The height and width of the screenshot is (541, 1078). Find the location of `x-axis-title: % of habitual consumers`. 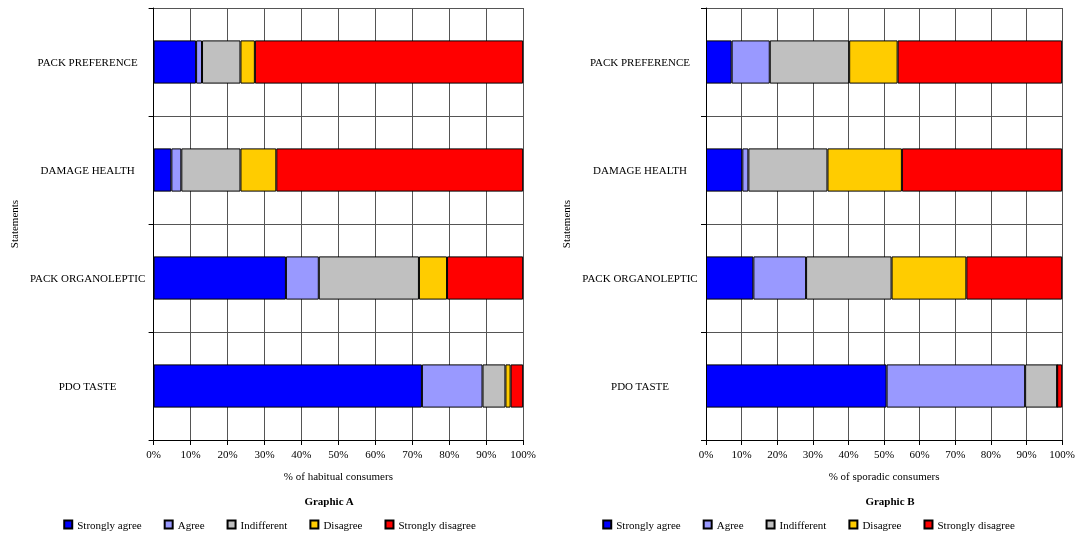

x-axis-title: % of habitual consumers is located at coordinates (338, 475).